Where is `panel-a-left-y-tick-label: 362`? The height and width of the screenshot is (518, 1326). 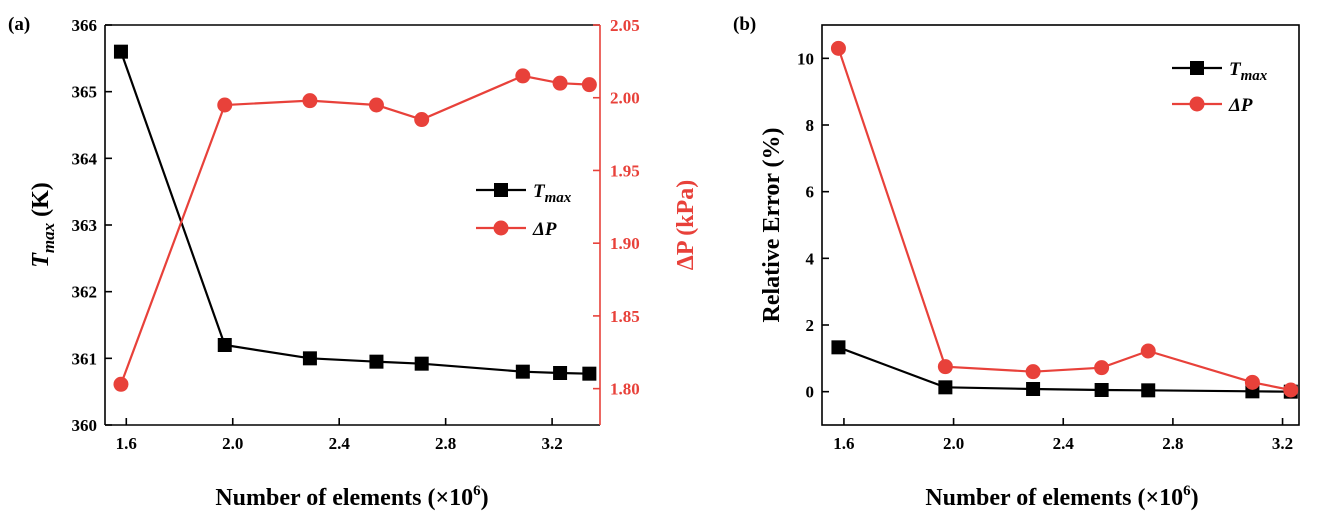
panel-a-left-y-tick-label: 362 is located at coordinates (85, 292).